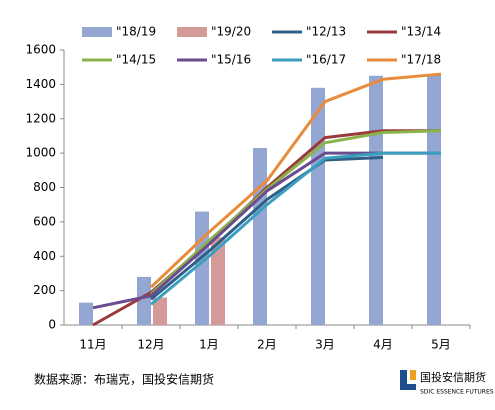 This screenshot has width=495, height=410. I want to click on legend-label: "19/20, so click(231, 32).